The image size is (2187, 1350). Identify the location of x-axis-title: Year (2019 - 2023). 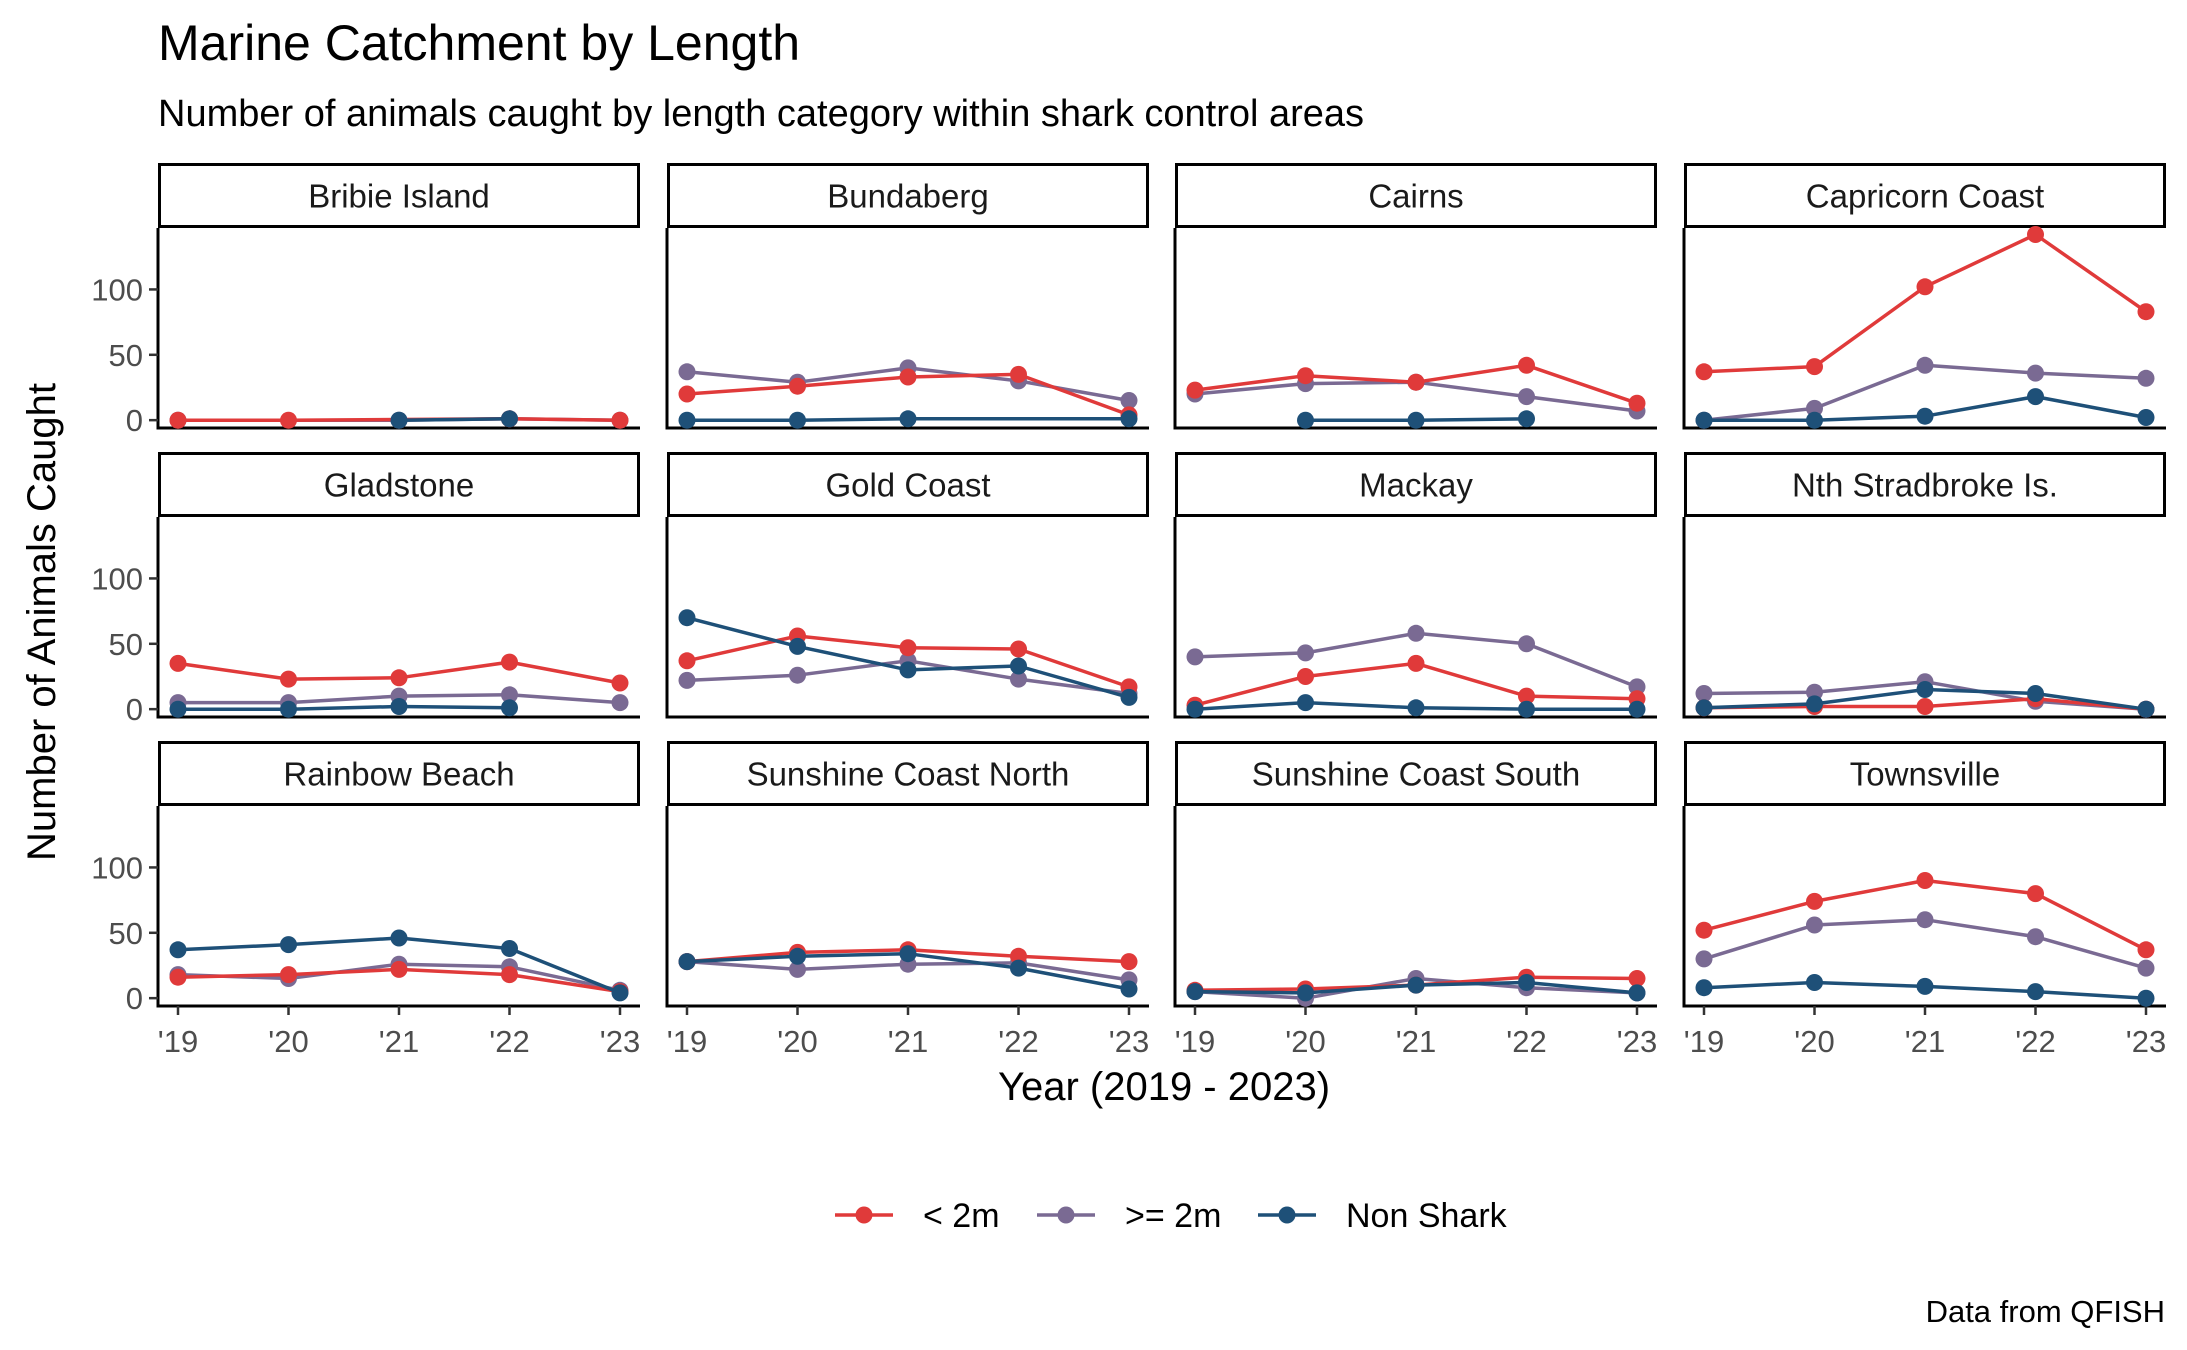
(1164, 1087).